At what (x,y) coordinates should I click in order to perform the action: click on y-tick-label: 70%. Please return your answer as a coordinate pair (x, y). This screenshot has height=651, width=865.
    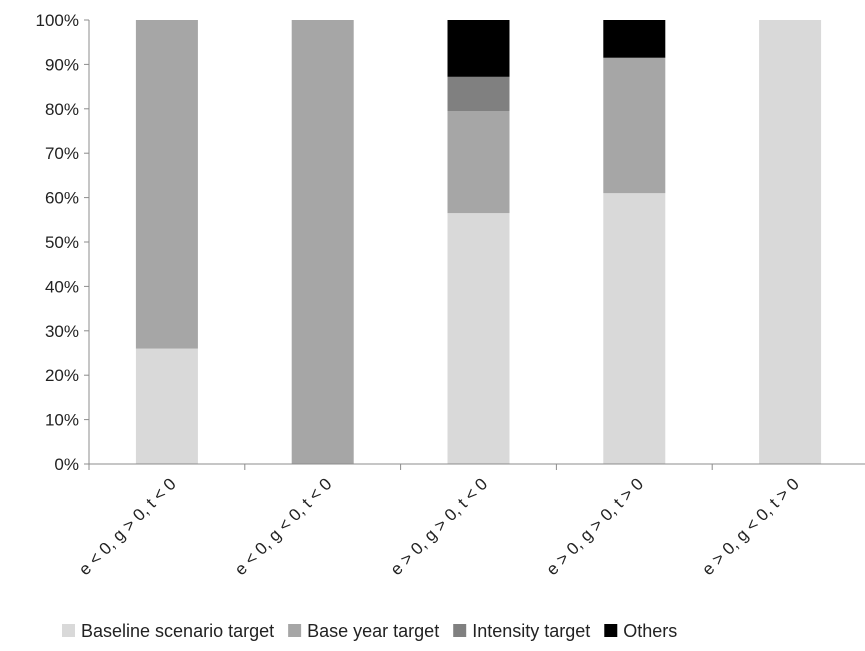
    Looking at the image, I should click on (62, 153).